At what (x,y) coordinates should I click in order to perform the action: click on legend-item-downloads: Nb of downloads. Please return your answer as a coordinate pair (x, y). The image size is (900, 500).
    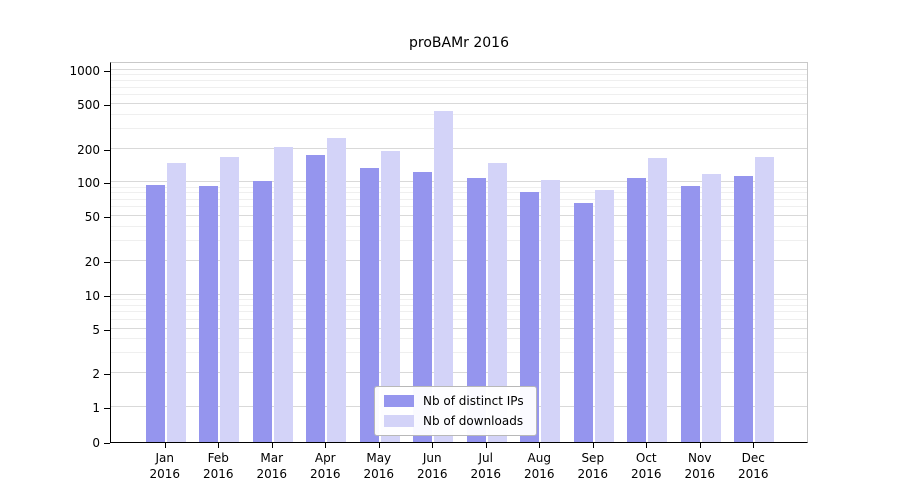
    Looking at the image, I should click on (454, 421).